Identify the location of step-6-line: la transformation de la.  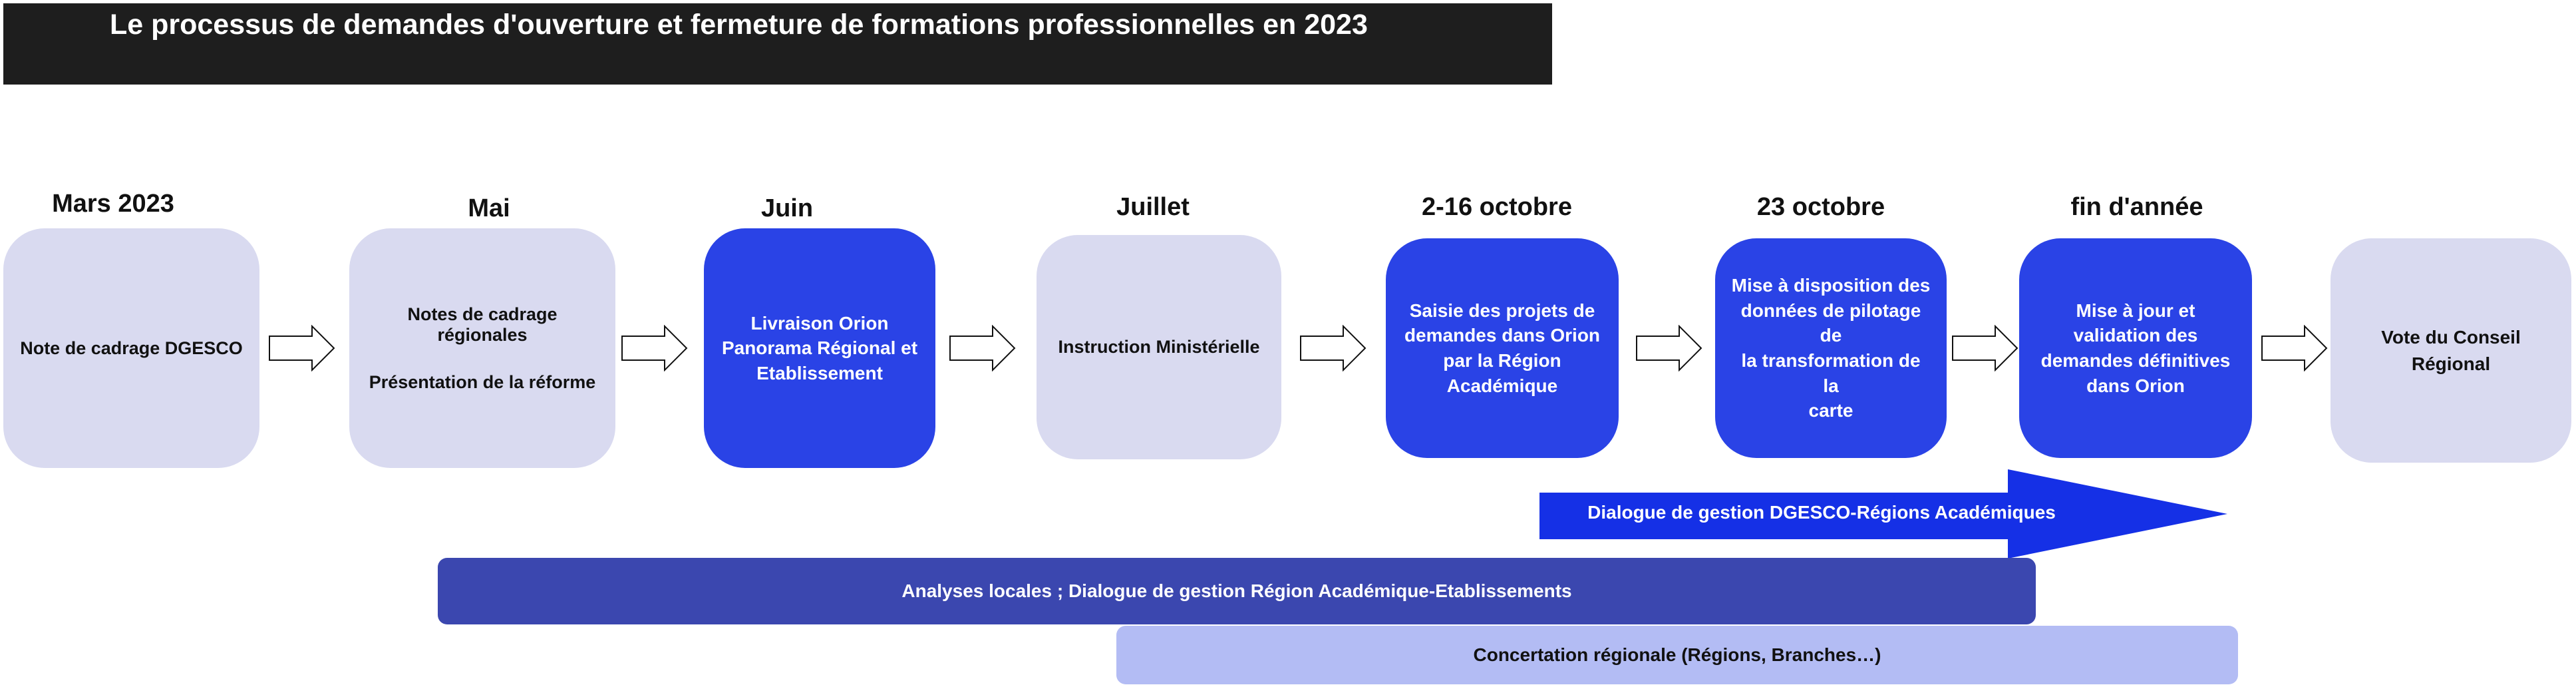
(1831, 373).